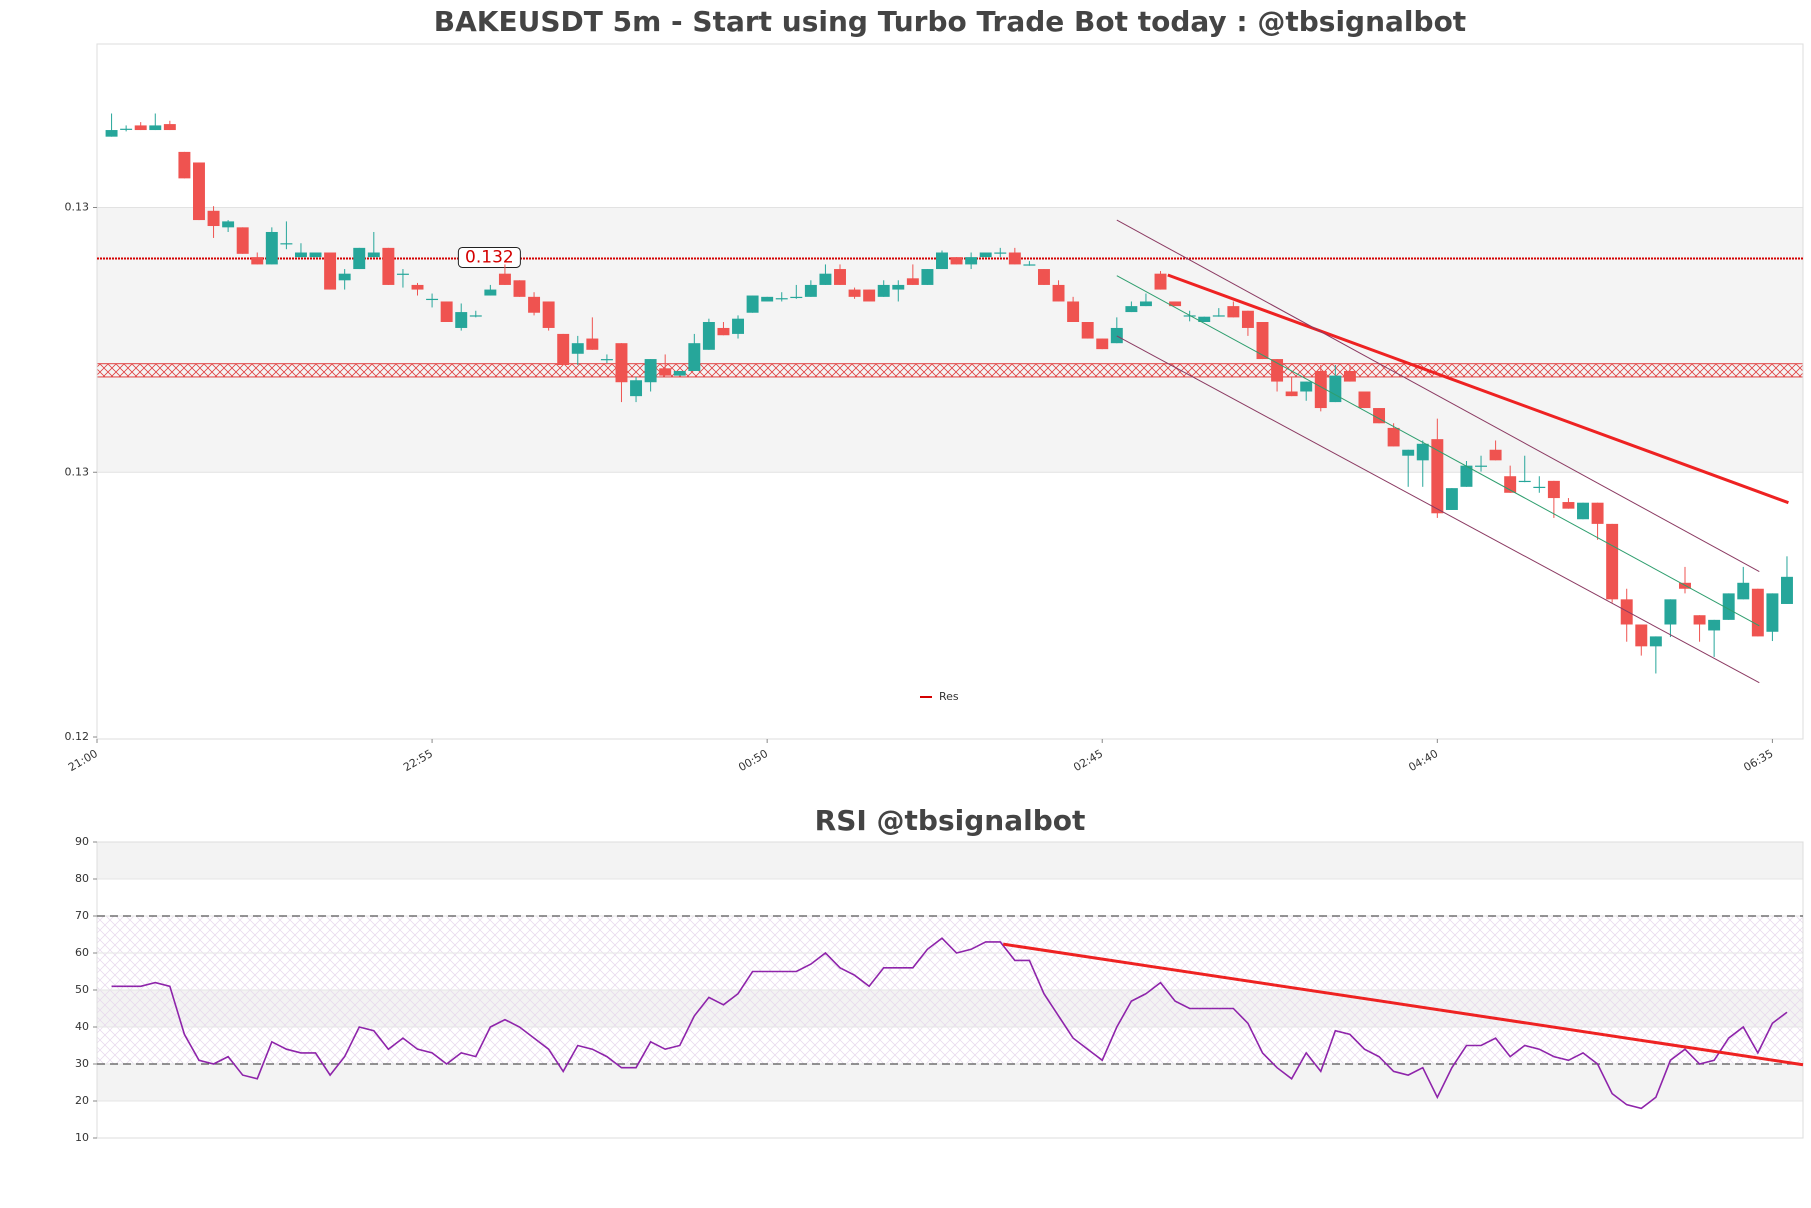 Image resolution: width=1811 pixels, height=1208 pixels. I want to click on x-tick-label: 06:35, so click(1758, 760).